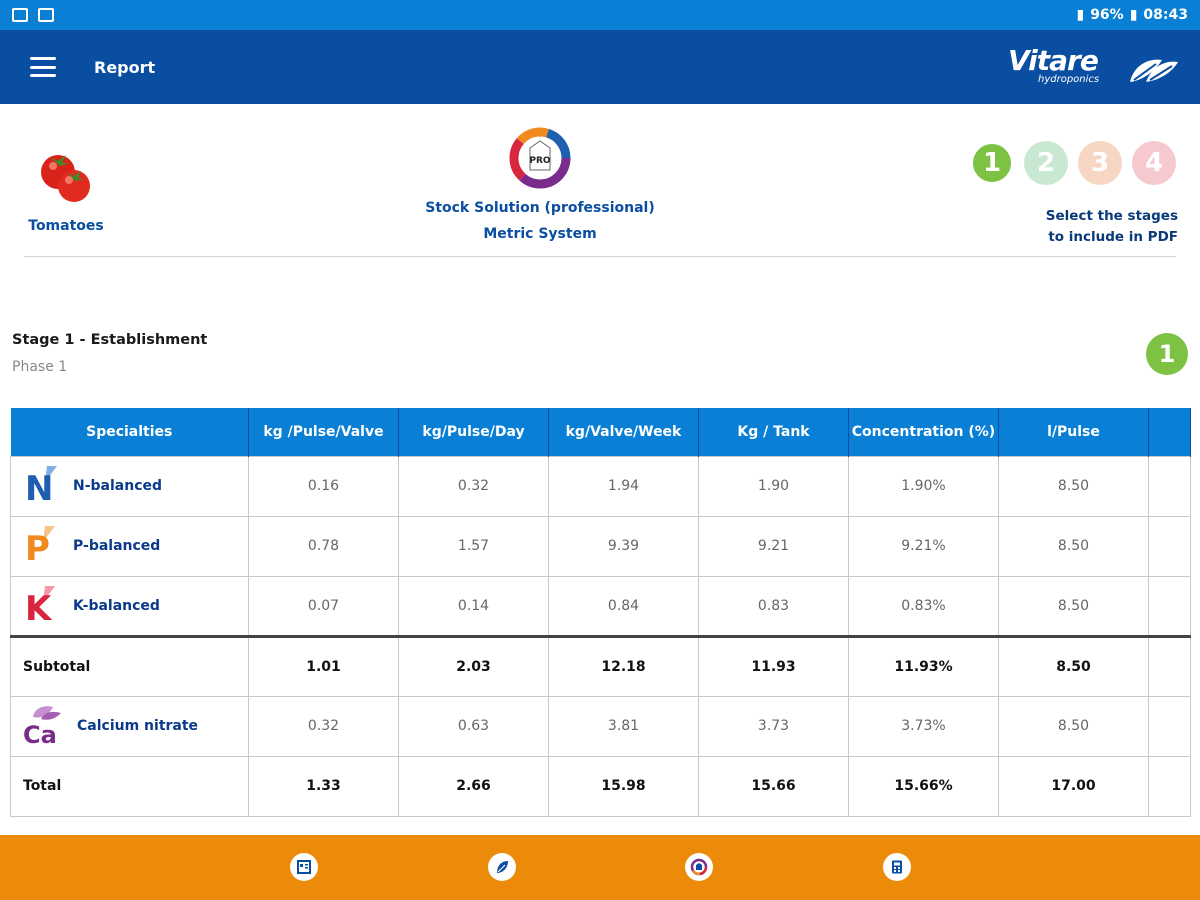  I want to click on cell: 15.66, so click(773, 786).